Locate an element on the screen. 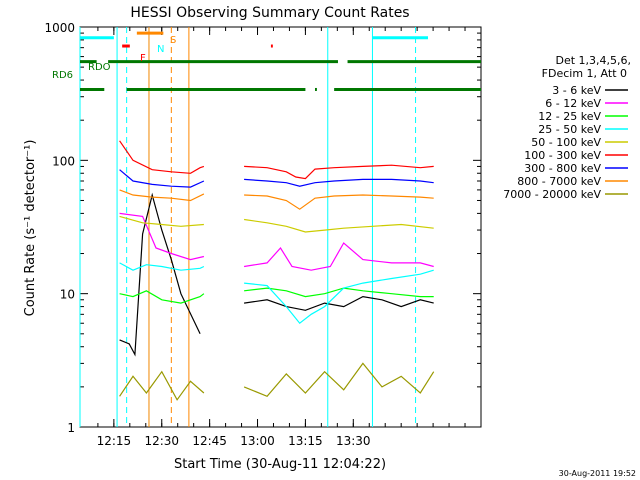  legend-label: 25 - 50 keV is located at coordinates (569, 129).